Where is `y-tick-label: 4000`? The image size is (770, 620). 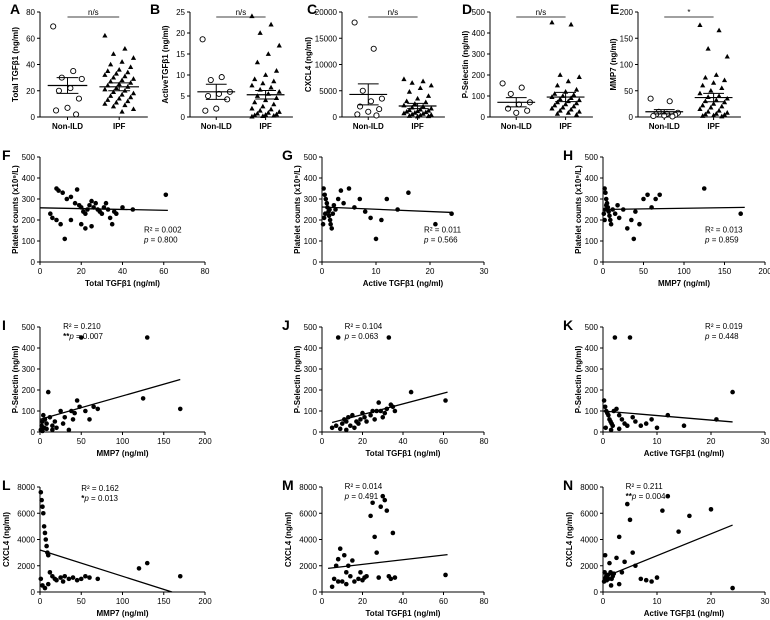 y-tick-label: 4000 is located at coordinates (589, 540).